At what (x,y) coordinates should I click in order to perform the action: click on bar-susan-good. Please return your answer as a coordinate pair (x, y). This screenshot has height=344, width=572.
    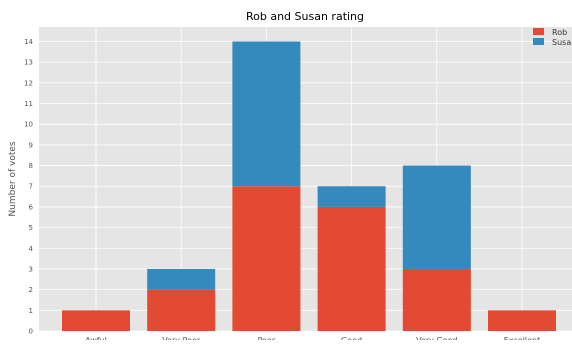
    Looking at the image, I should click on (351, 196).